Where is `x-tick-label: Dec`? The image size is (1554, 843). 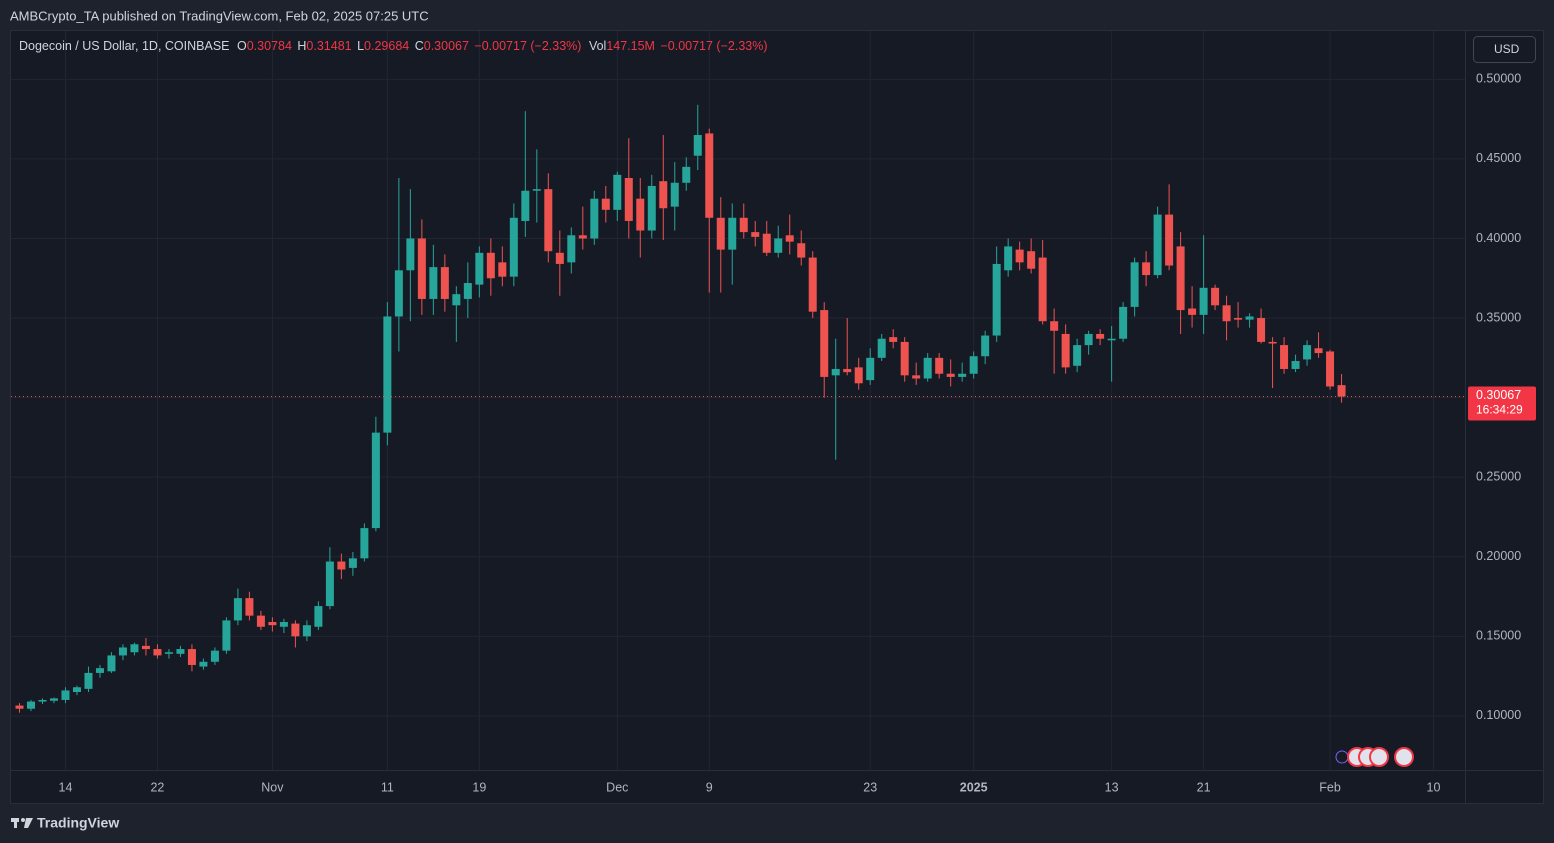 x-tick-label: Dec is located at coordinates (617, 787).